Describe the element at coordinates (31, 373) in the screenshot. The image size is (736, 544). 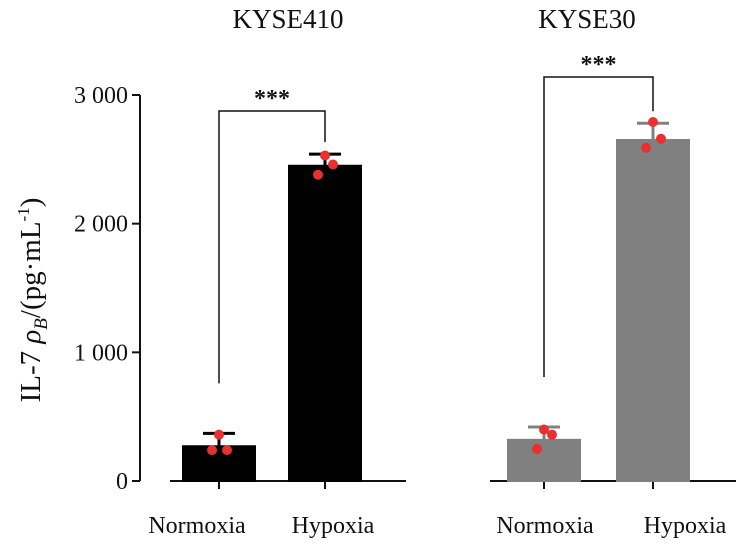
I see `y-label-prefix: IL-7` at that location.